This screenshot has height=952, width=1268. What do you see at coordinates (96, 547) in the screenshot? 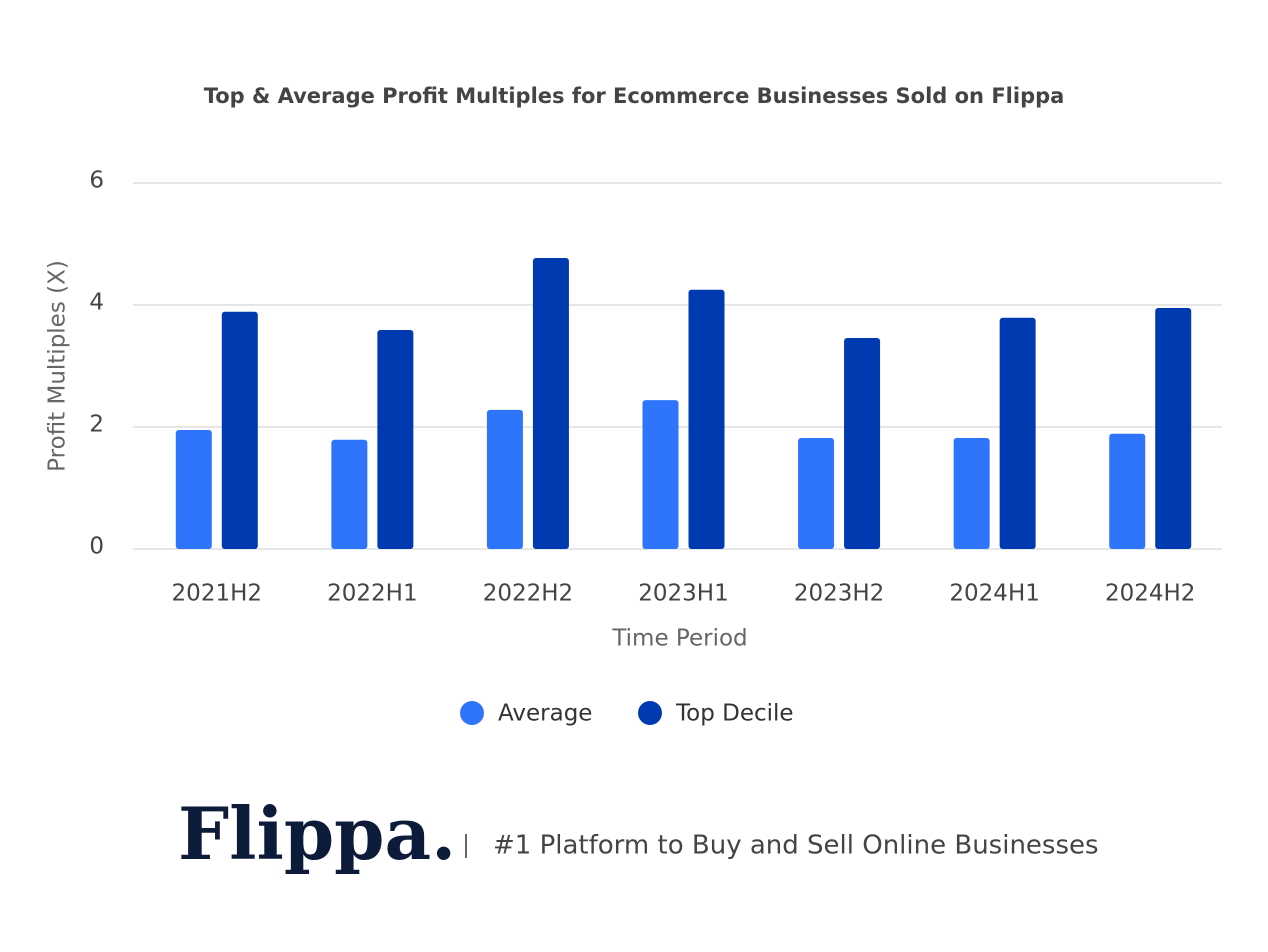
I see `y-tick-label: 0` at bounding box center [96, 547].